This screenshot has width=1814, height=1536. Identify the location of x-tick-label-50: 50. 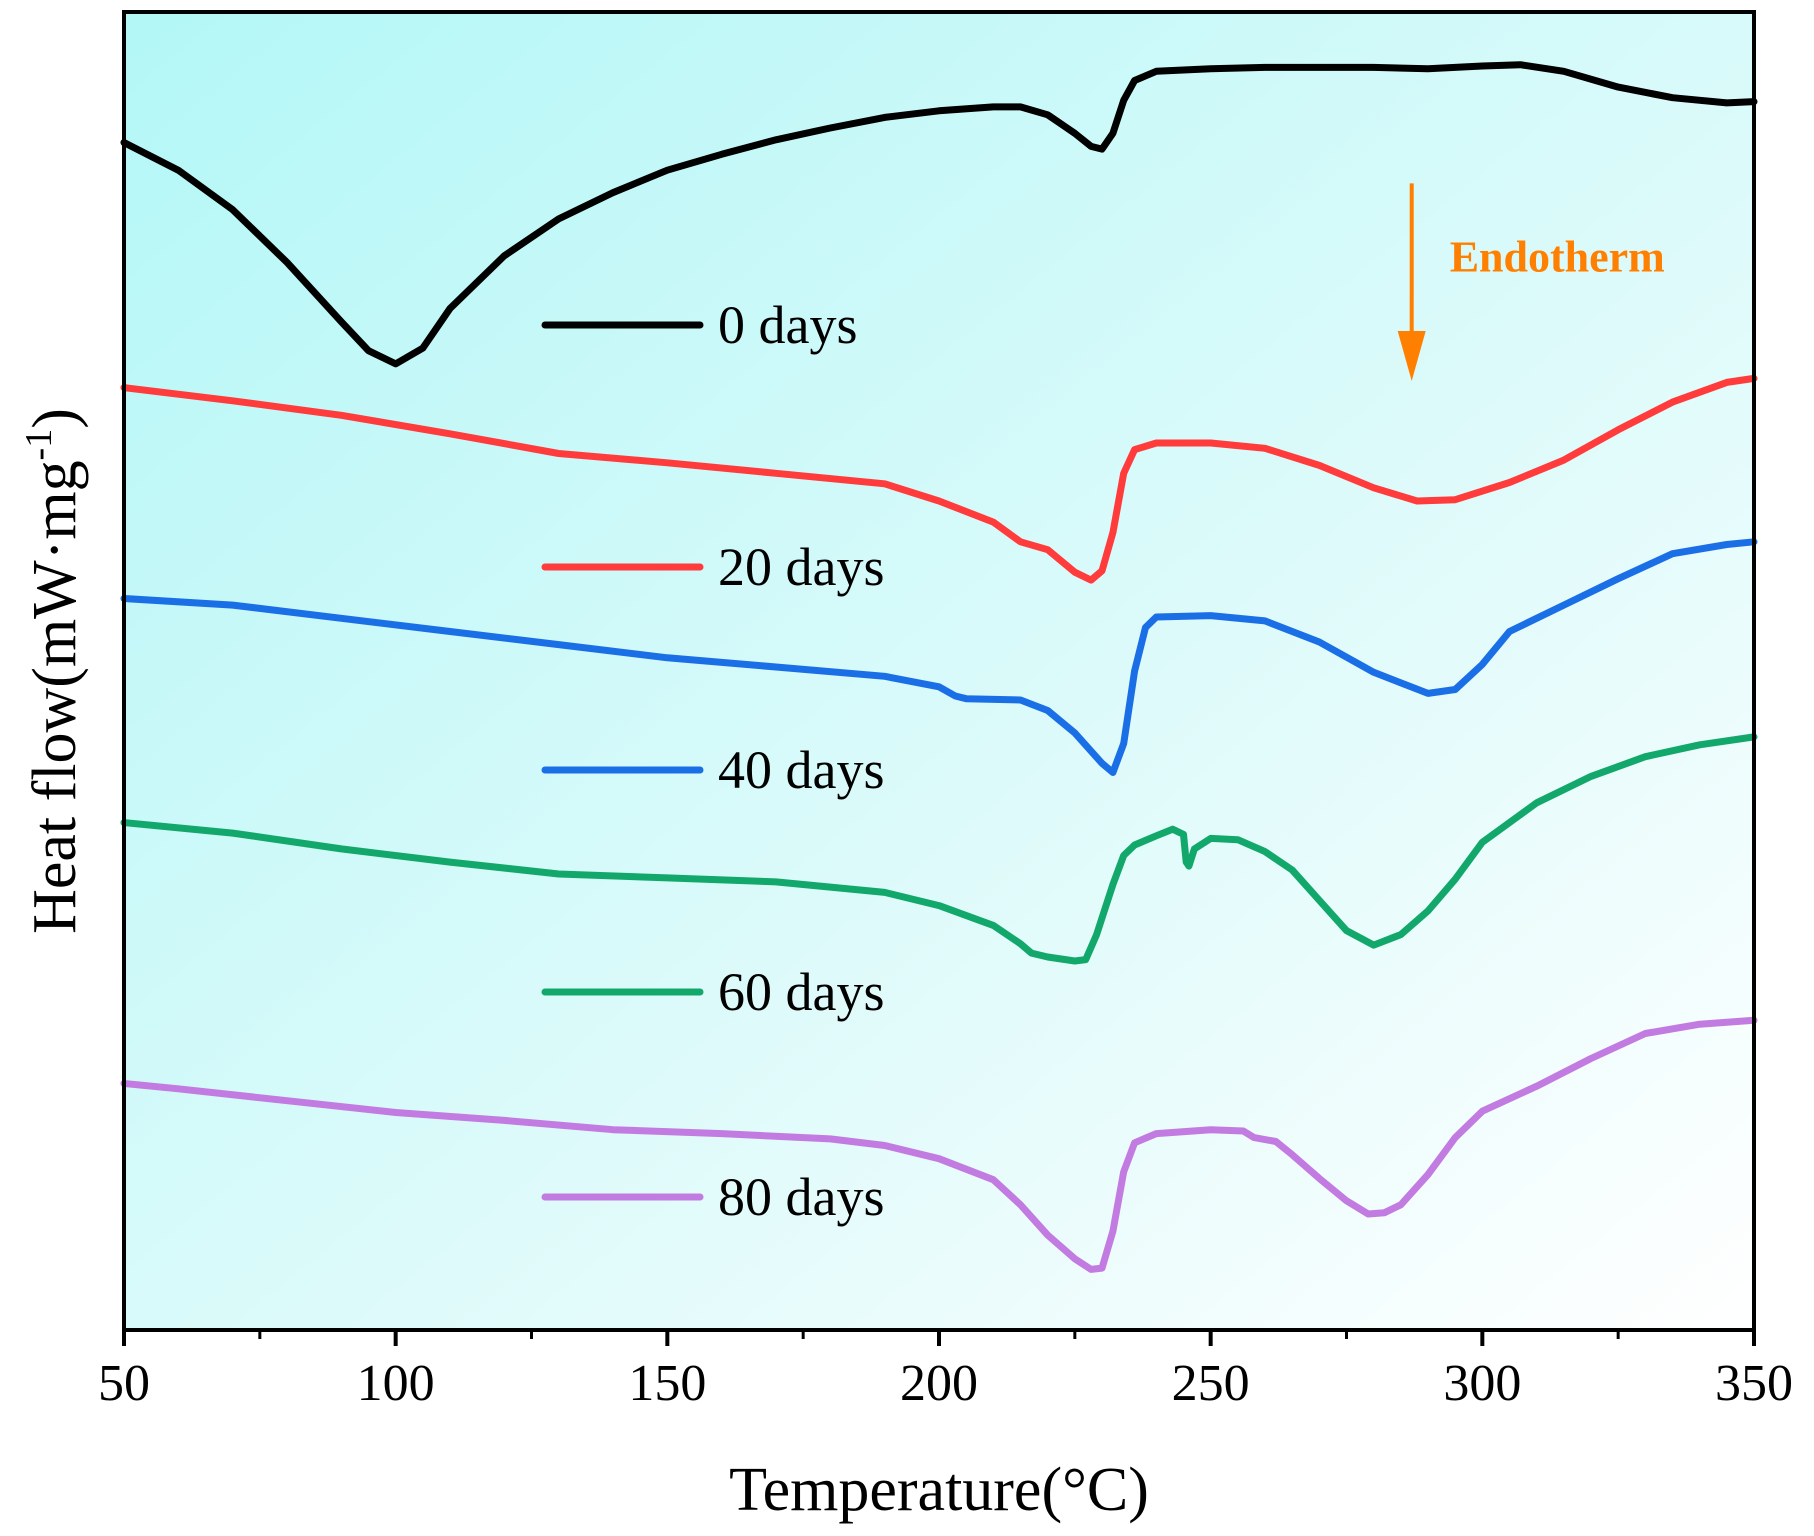
(124, 1383).